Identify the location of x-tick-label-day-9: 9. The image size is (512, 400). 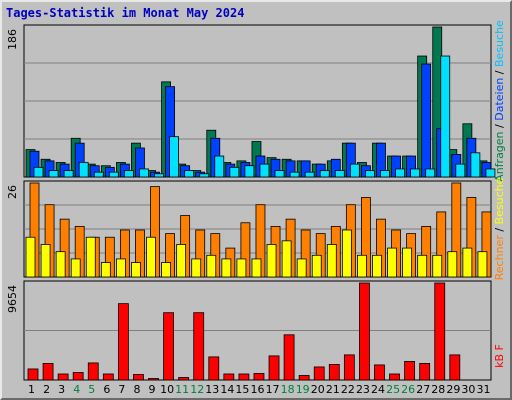
(152, 389).